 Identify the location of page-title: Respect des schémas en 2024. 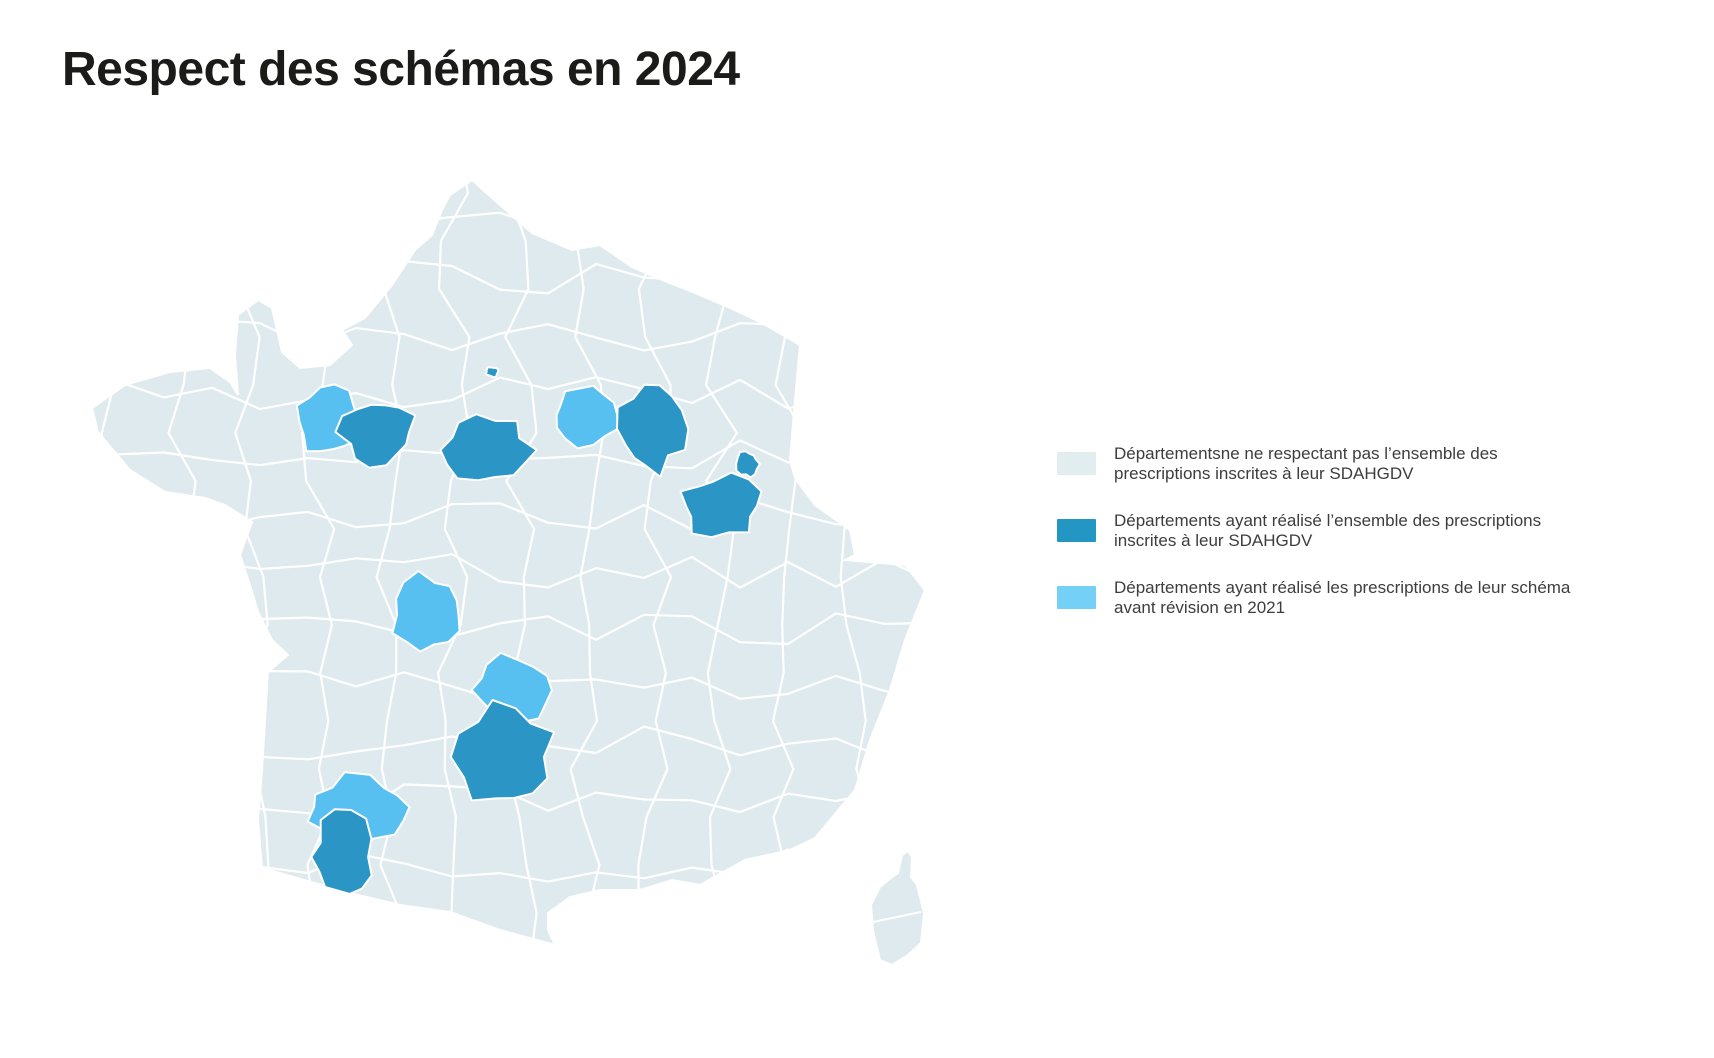
(401, 69).